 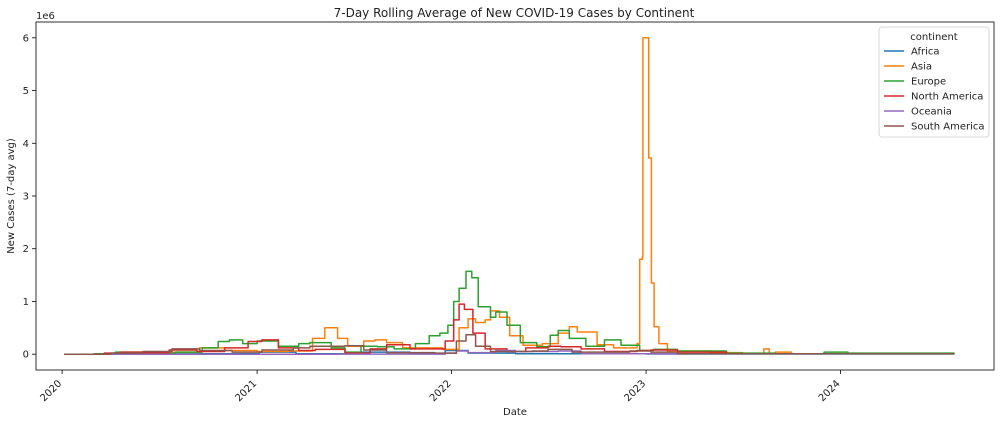 I want to click on x-tick-label: 2021, so click(x=246, y=391).